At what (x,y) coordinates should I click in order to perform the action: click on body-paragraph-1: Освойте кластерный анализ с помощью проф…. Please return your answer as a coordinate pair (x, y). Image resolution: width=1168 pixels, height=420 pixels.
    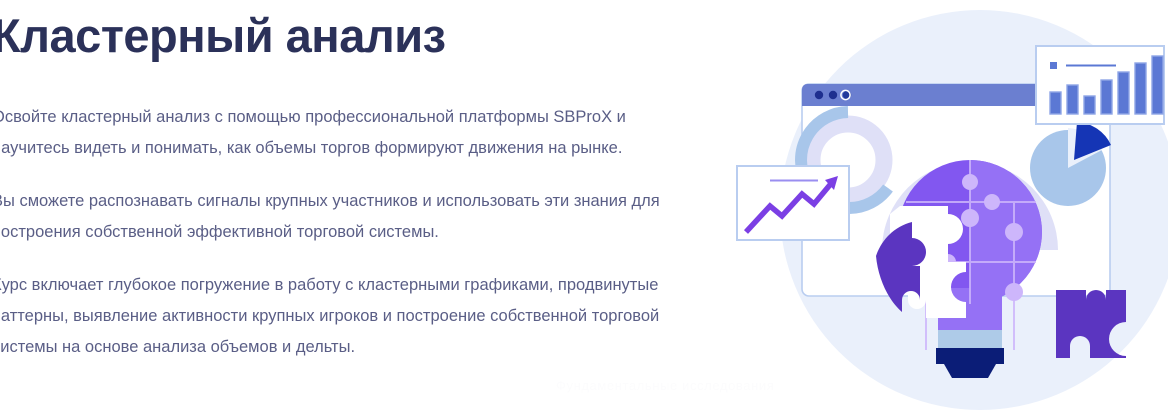
    Looking at the image, I should click on (313, 132).